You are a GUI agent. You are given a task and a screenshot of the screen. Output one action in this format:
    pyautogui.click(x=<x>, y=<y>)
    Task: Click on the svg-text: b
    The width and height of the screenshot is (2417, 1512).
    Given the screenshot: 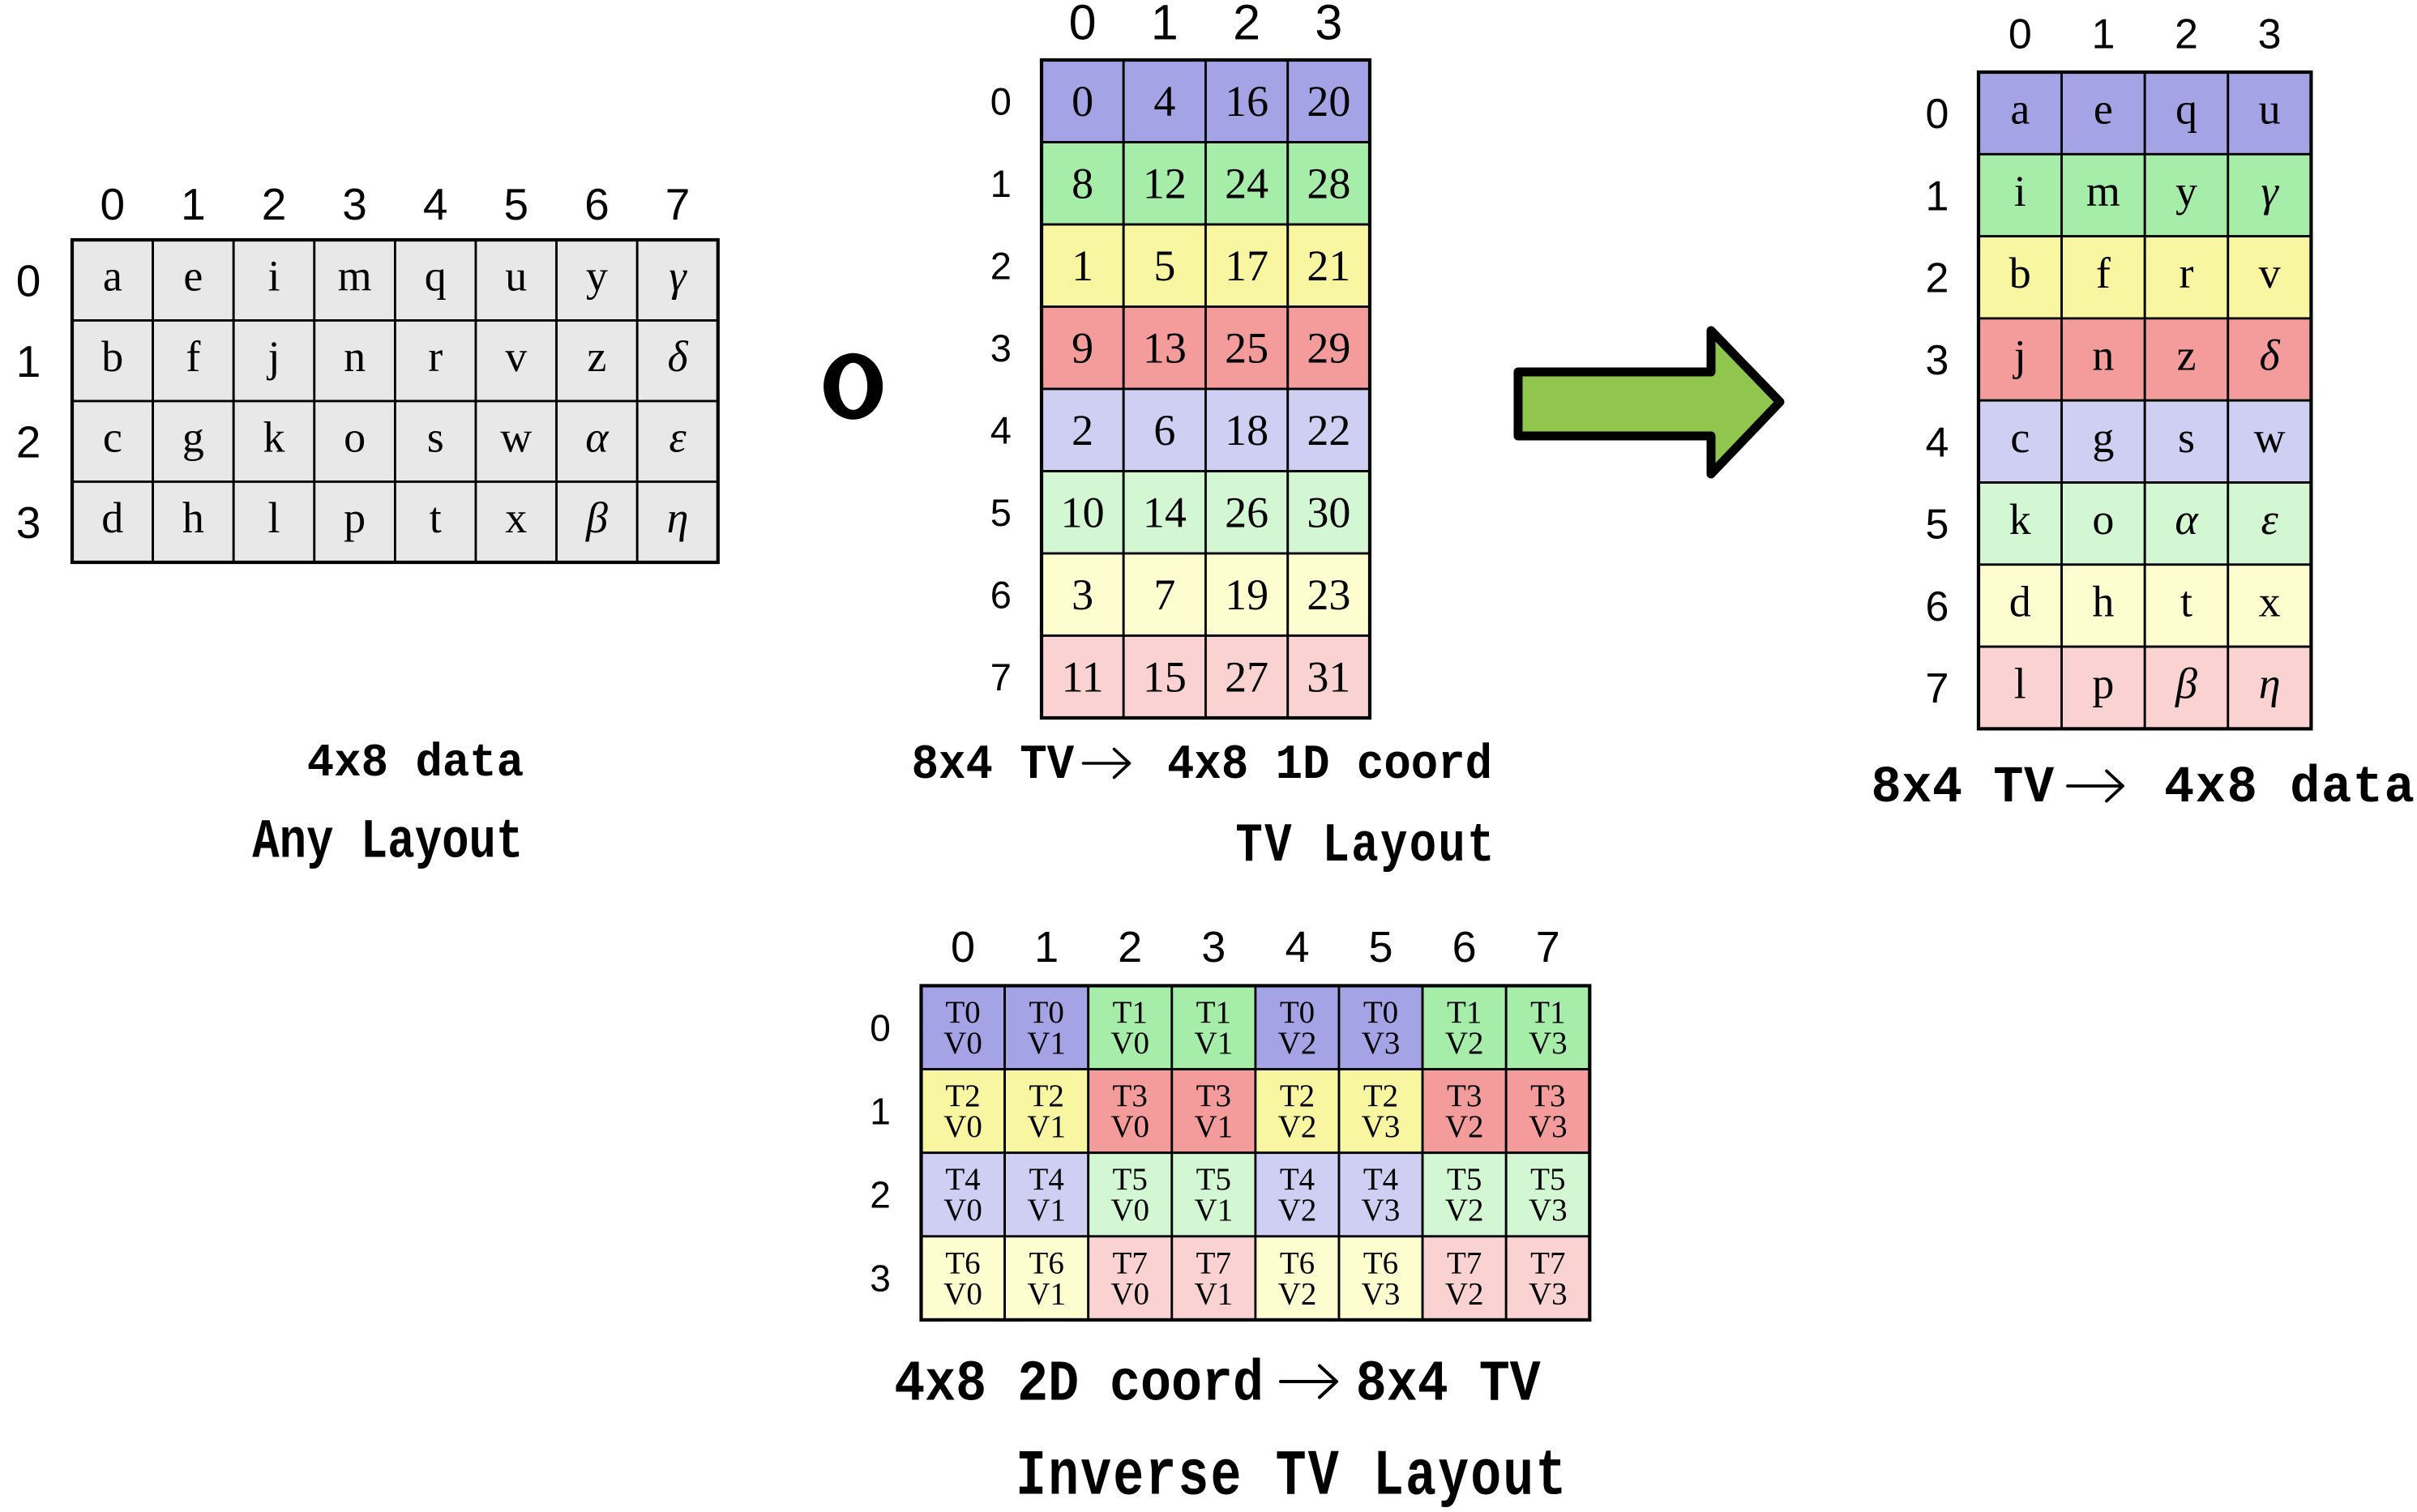 What is the action you would take?
    pyautogui.click(x=2020, y=273)
    